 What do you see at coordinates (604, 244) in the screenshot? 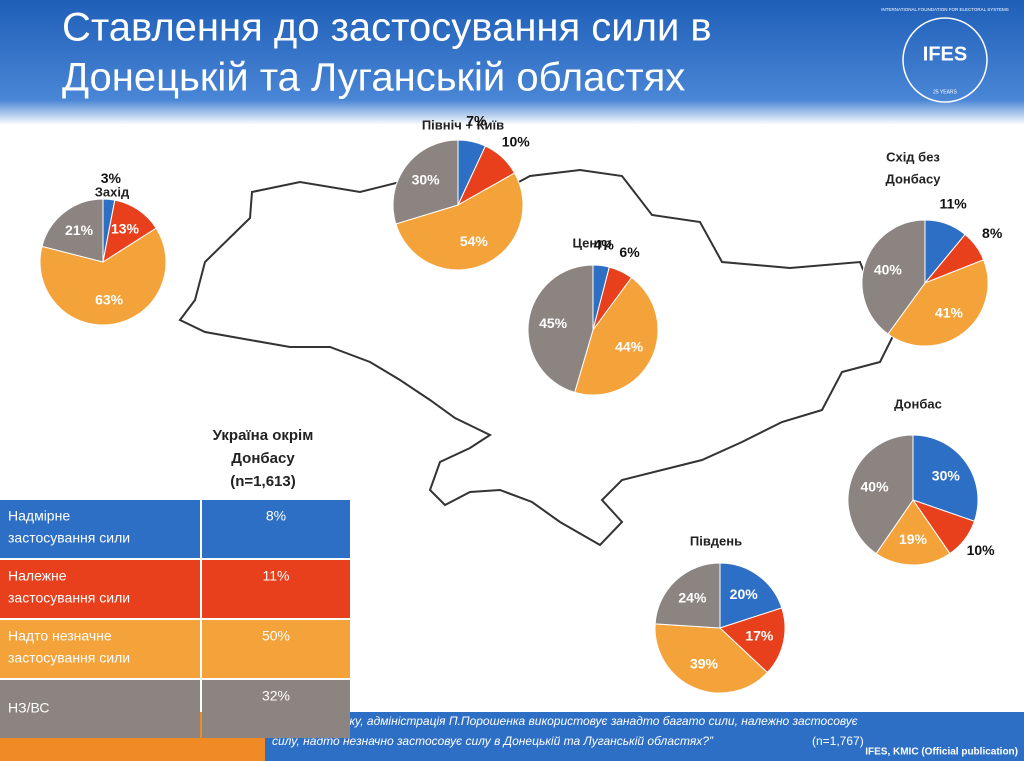
I see `pie-label: 4%` at bounding box center [604, 244].